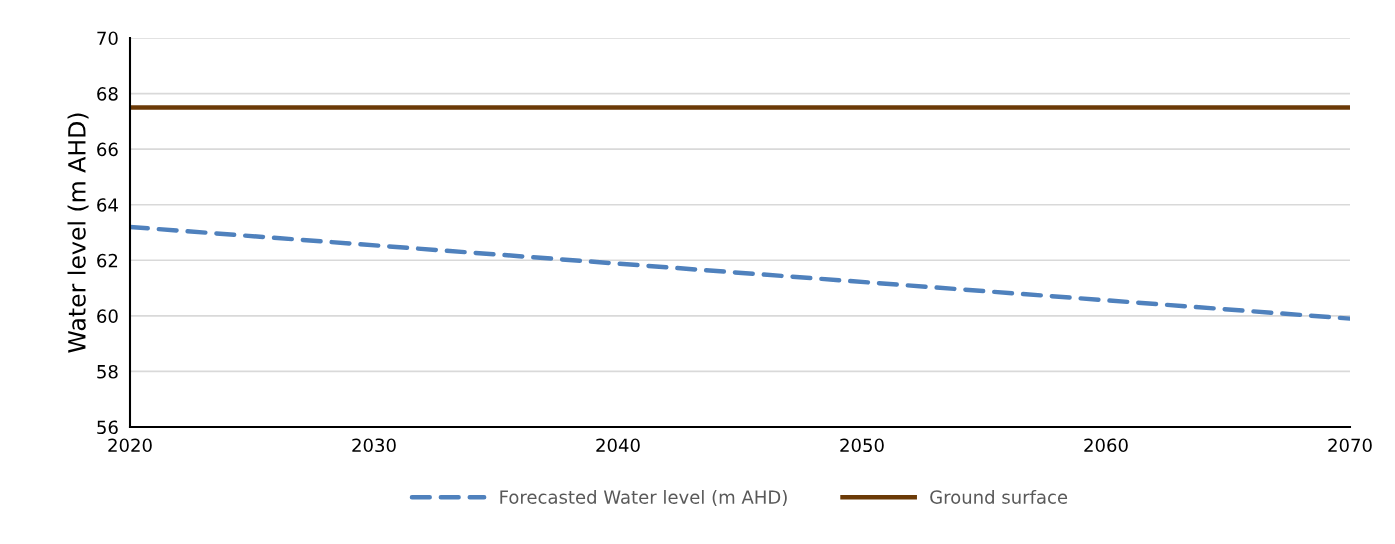 The image size is (1395, 544). Describe the element at coordinates (999, 496) in the screenshot. I see `legend-label: Ground surface` at that location.